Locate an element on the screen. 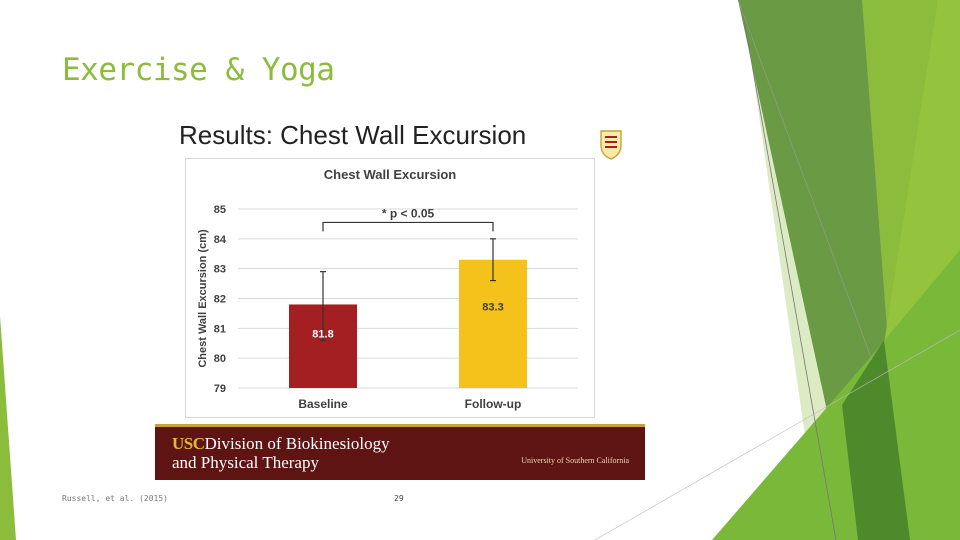 The width and height of the screenshot is (960, 540). left-edge-accent is located at coordinates (8, 428).